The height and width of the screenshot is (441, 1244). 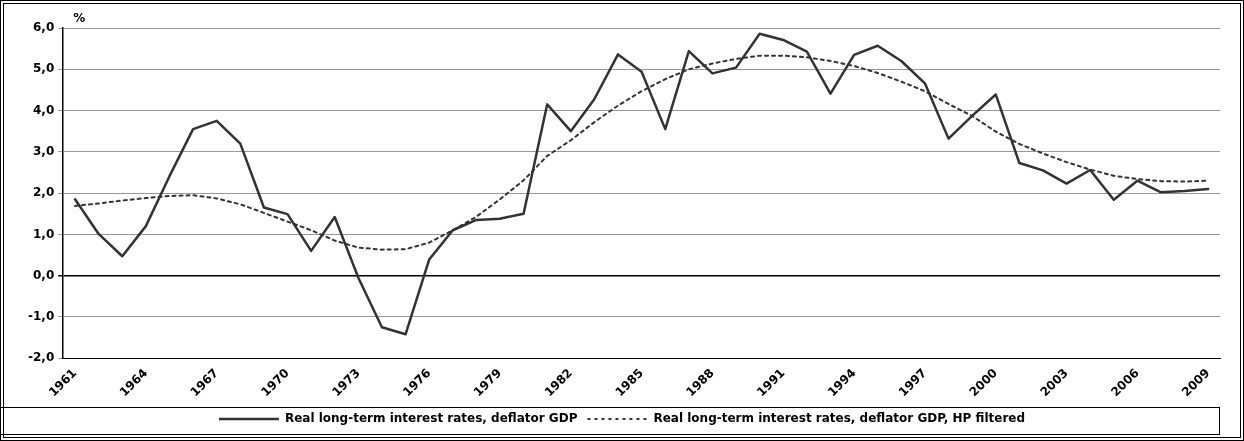 I want to click on y-tick-label: 2,0, so click(x=43, y=192).